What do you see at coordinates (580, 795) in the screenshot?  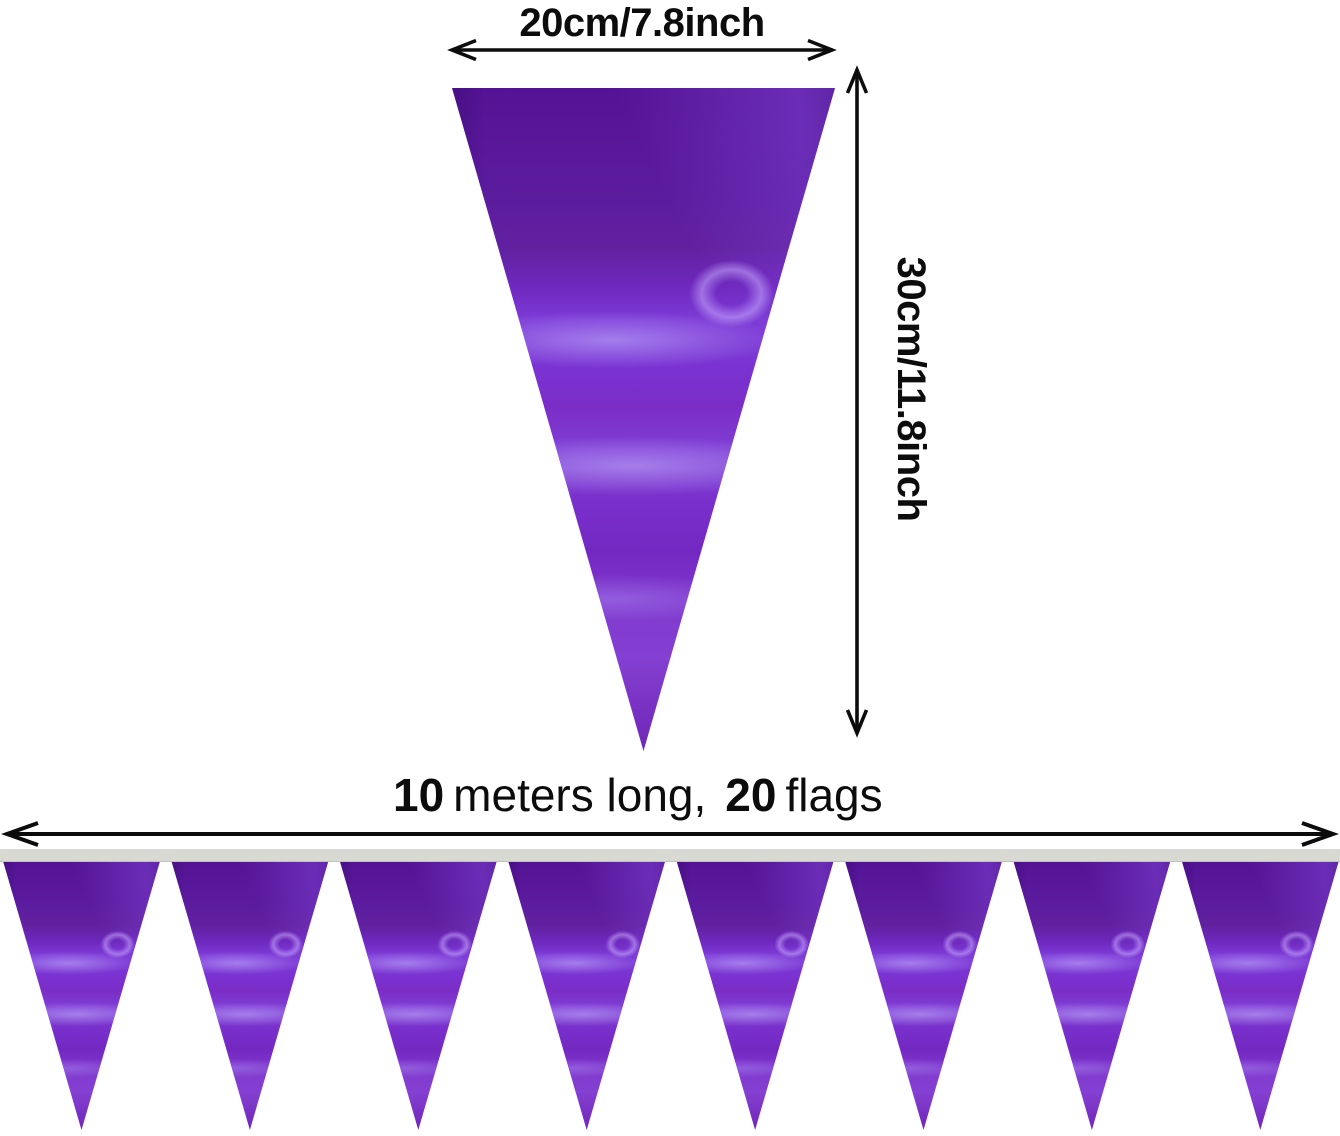 I see `length-meters-text: meters long,` at bounding box center [580, 795].